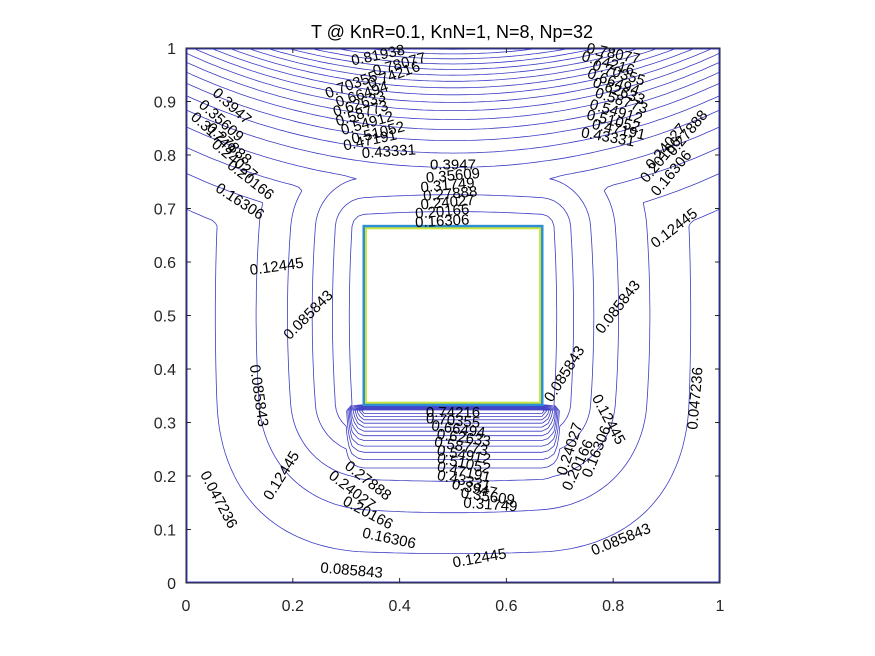 The width and height of the screenshot is (875, 656). Describe the element at coordinates (613, 606) in the screenshot. I see `x-tick-label: 0.8` at that location.